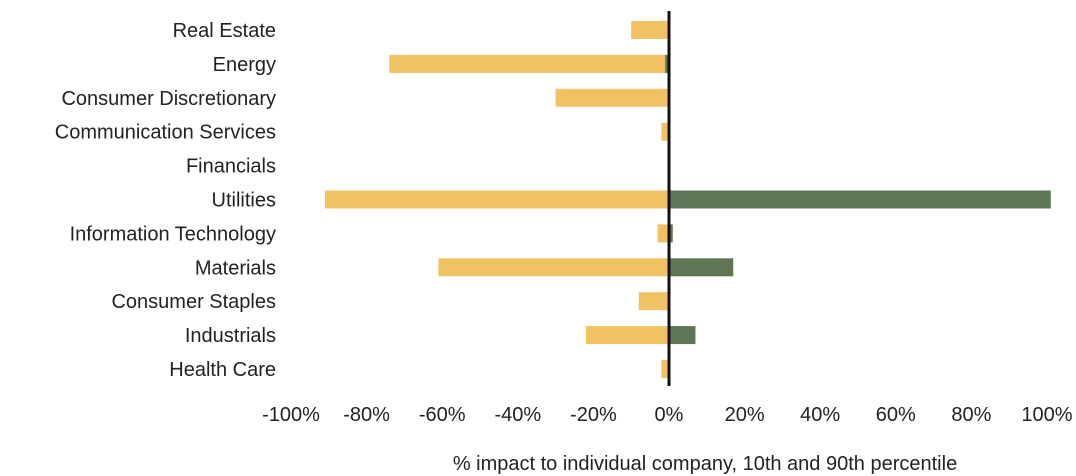 This screenshot has height=476, width=1076. What do you see at coordinates (665, 369) in the screenshot?
I see `bar-low-health-care` at bounding box center [665, 369].